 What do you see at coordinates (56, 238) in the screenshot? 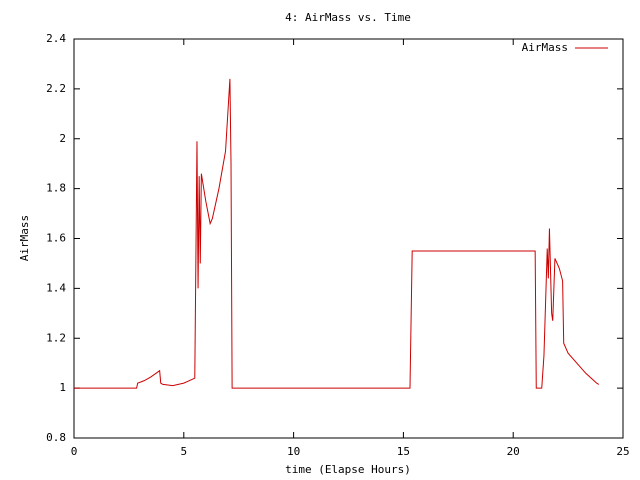
I see `y-tick-label: 1.6` at bounding box center [56, 238].